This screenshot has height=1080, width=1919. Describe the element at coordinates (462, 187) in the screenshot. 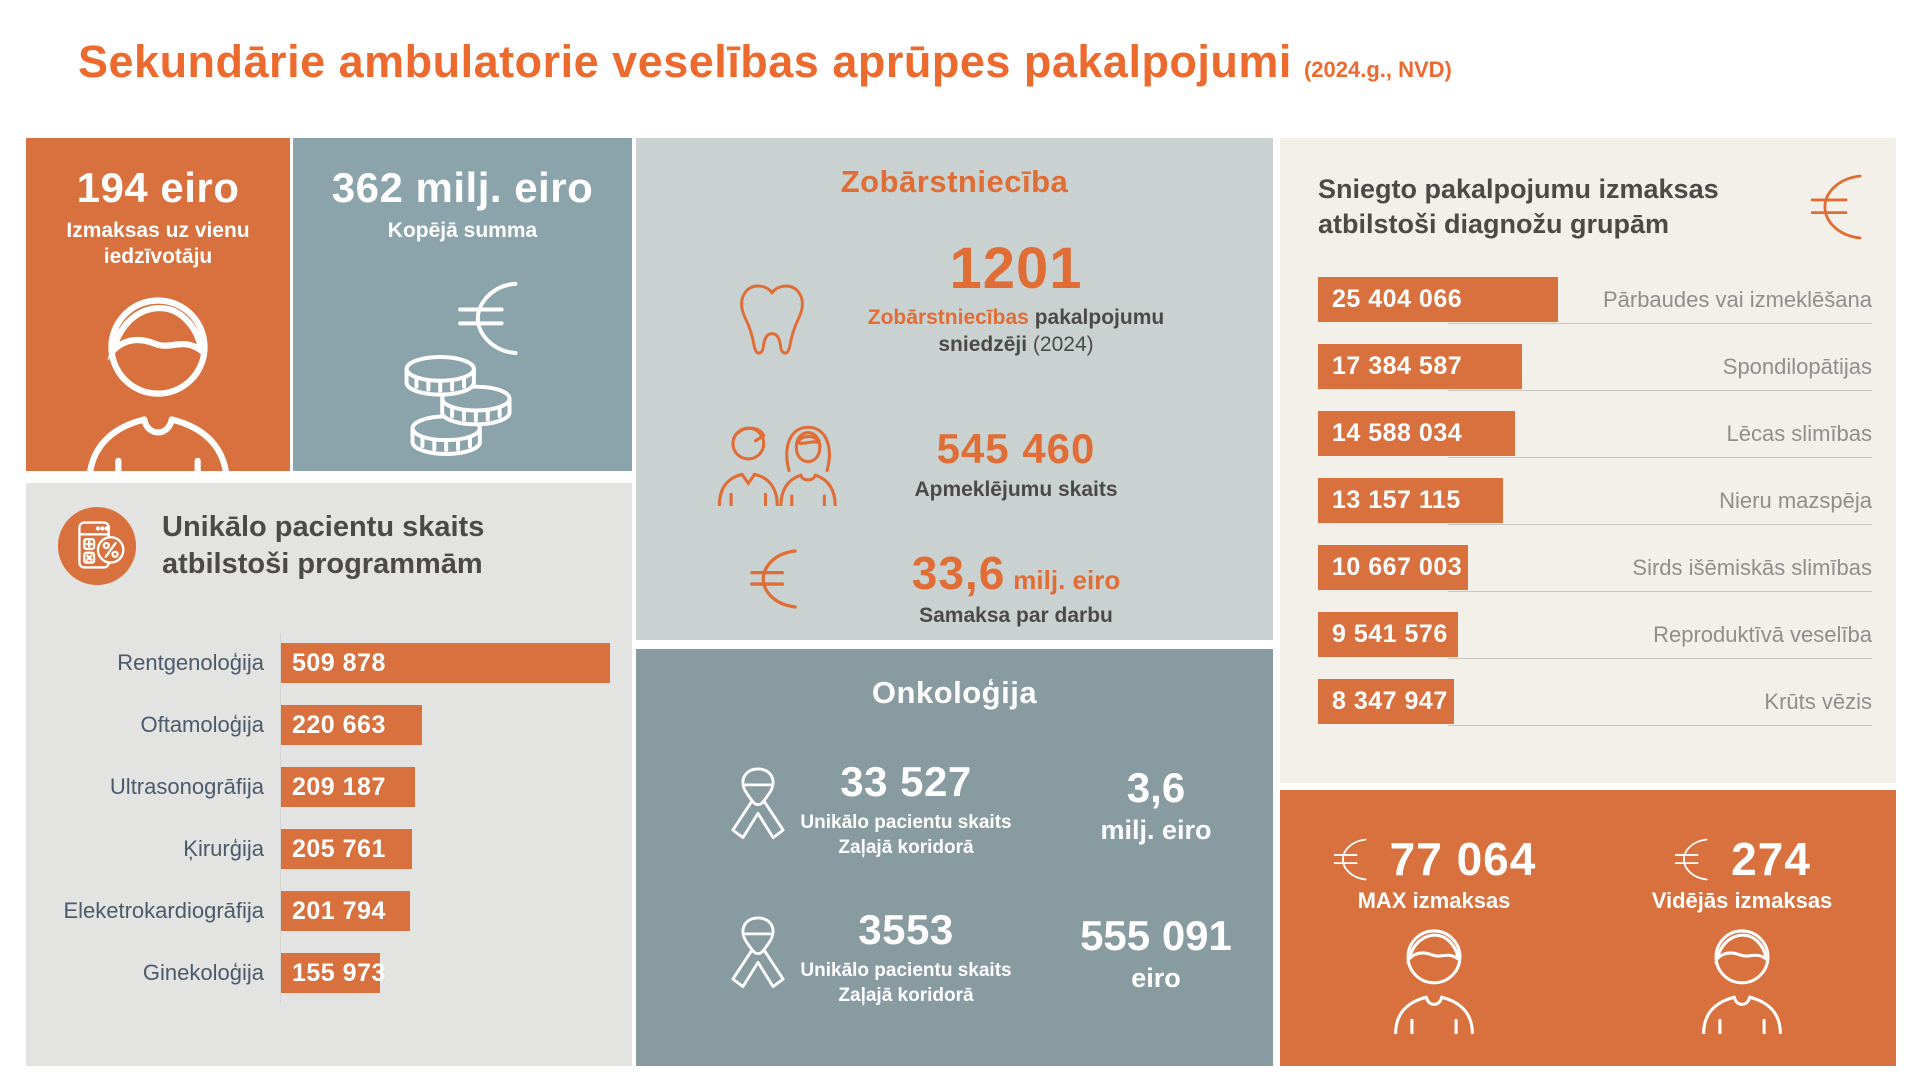

I see `total-amount-value: 362 milj. eiro` at that location.